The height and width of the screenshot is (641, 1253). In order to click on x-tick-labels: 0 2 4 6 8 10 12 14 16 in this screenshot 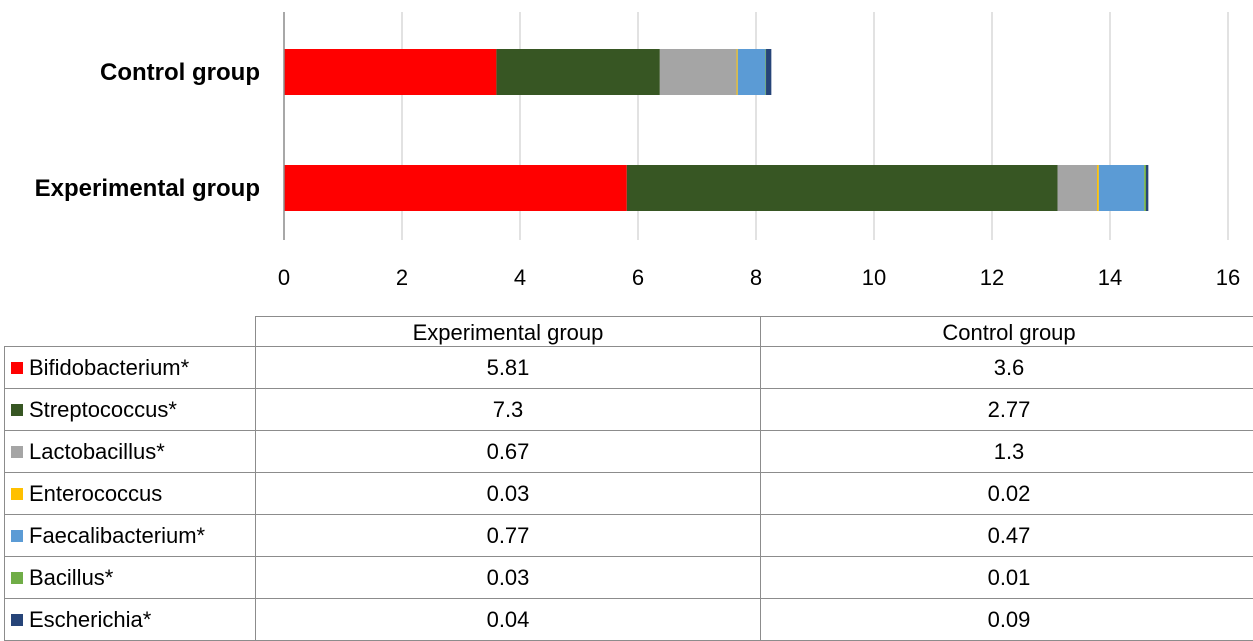, I will do `click(759, 277)`.